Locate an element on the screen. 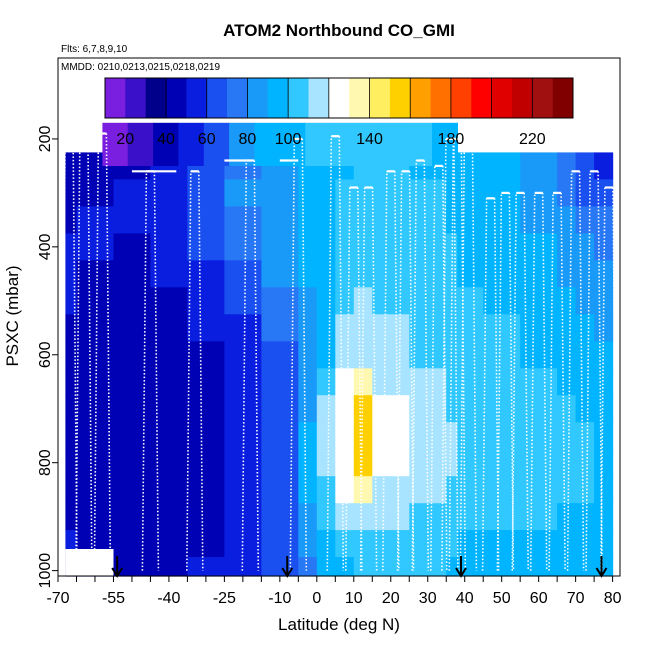 This screenshot has width=650, height=650. y-tick-label: 1000 is located at coordinates (45, 571).